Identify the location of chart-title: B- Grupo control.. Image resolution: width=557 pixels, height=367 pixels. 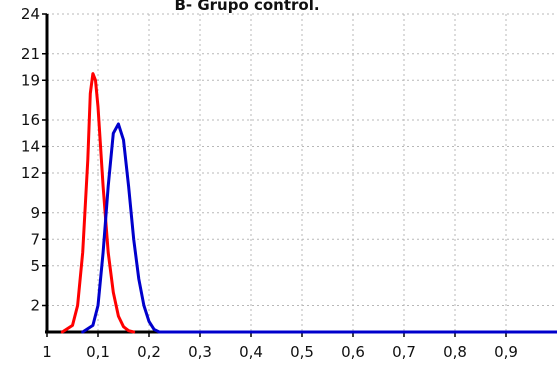
(246, 7).